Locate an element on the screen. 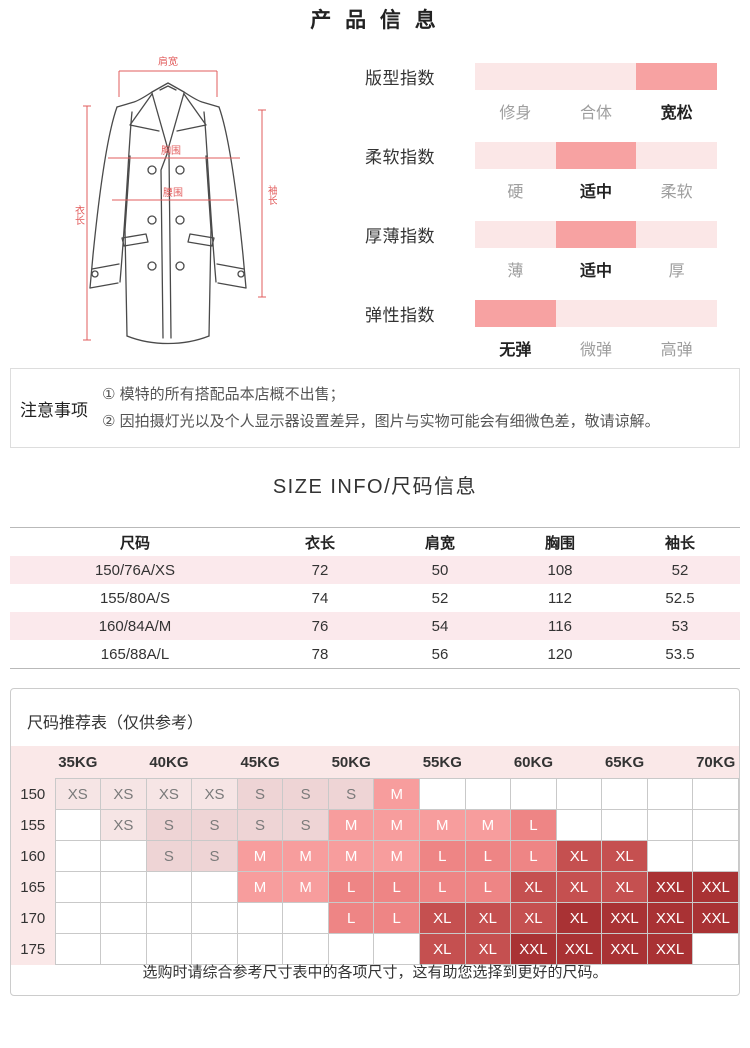  shoulder-width-label: 肩宽 is located at coordinates (168, 61).